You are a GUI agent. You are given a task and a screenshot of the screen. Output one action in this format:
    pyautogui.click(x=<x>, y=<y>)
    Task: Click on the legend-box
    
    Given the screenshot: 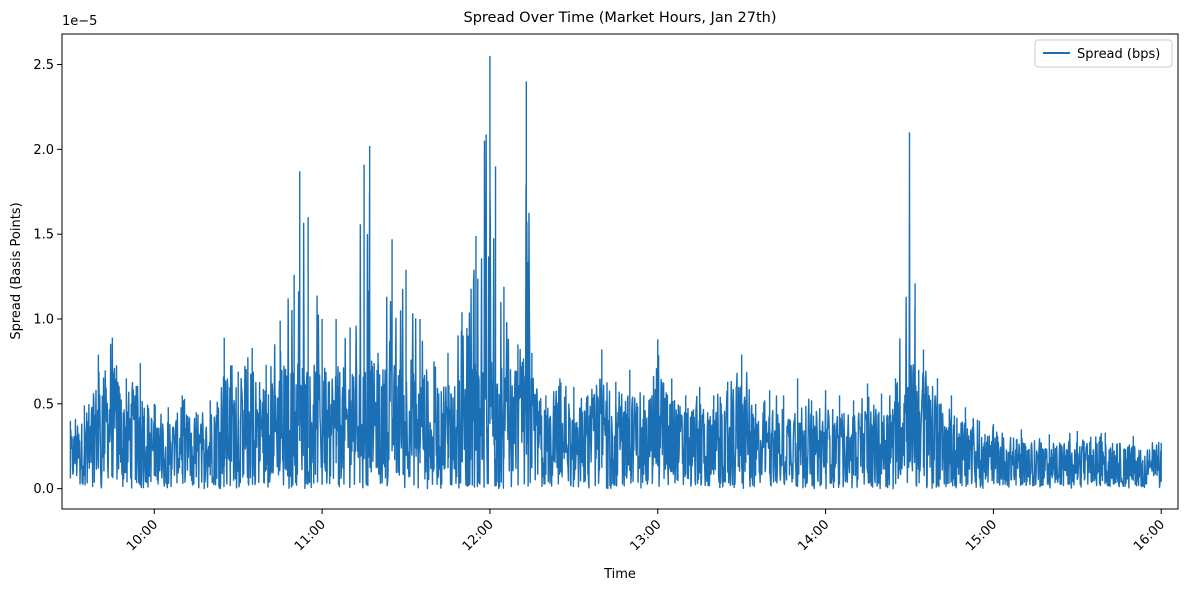 What is the action you would take?
    pyautogui.click(x=1103, y=53)
    